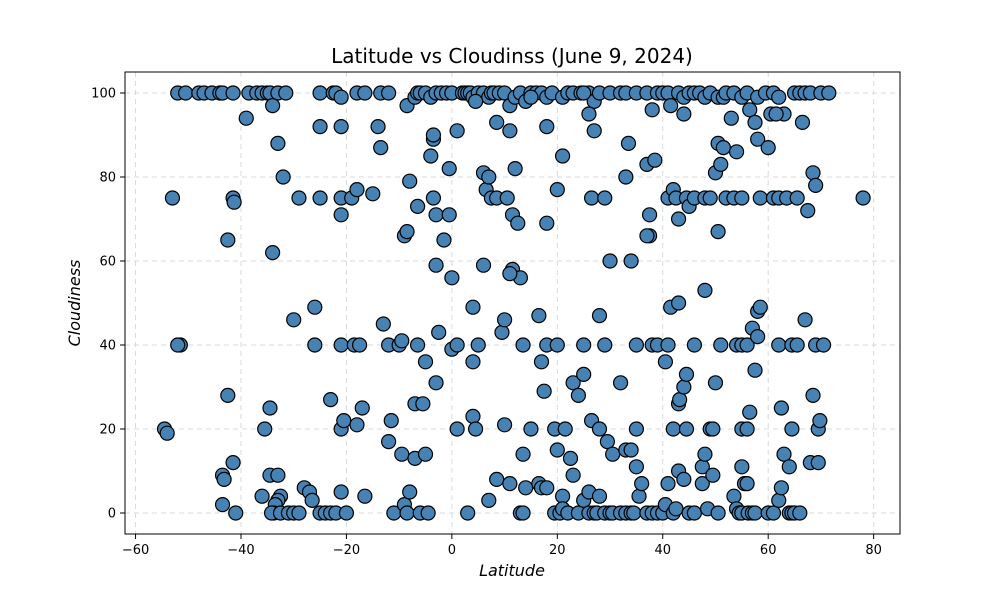 The image size is (1000, 600). What do you see at coordinates (112, 514) in the screenshot?
I see `y-tick-label: 0` at bounding box center [112, 514].